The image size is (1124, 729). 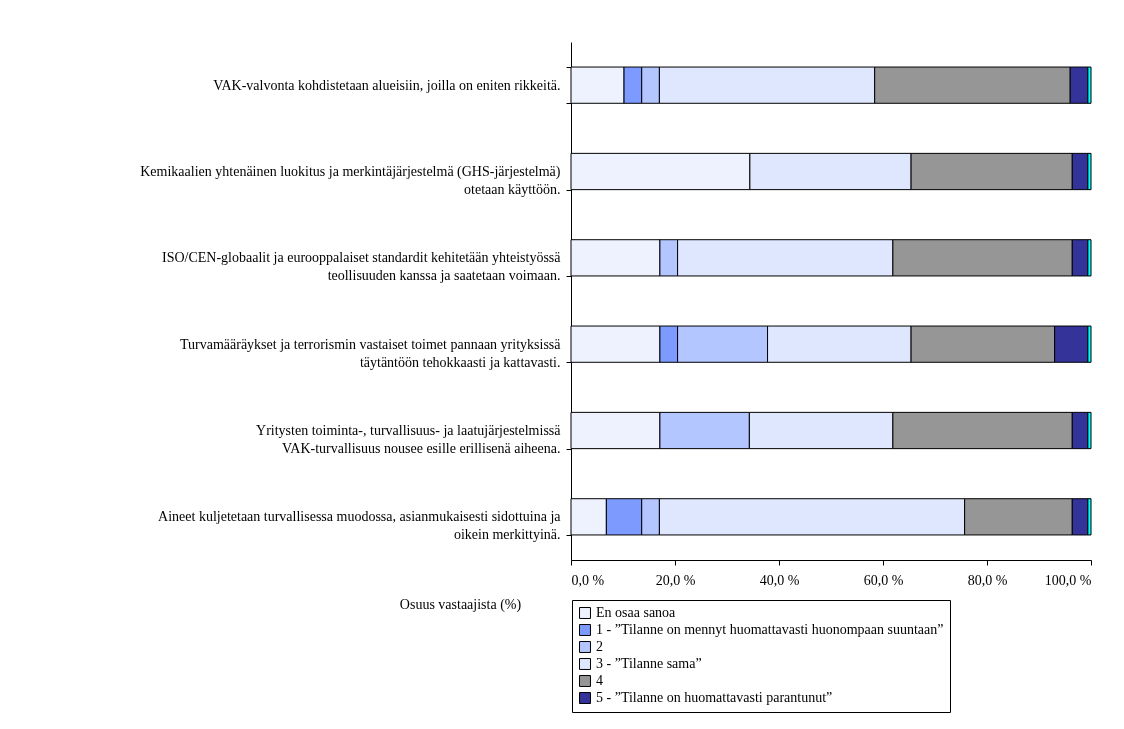 What do you see at coordinates (350, 180) in the screenshot?
I see `y-tick-label: Kemikaalien yhtenäinen luokitus ja merkintäjärjestelmä (GHS-järjestelmä) otetaan käyttöön.` at bounding box center [350, 180].